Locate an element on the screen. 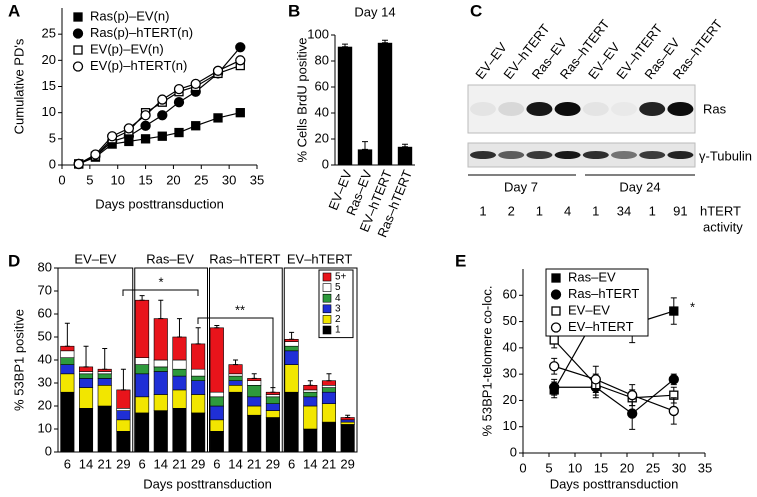 The height and width of the screenshot is (497, 757). x-tick-label: 5 is located at coordinates (89, 179).